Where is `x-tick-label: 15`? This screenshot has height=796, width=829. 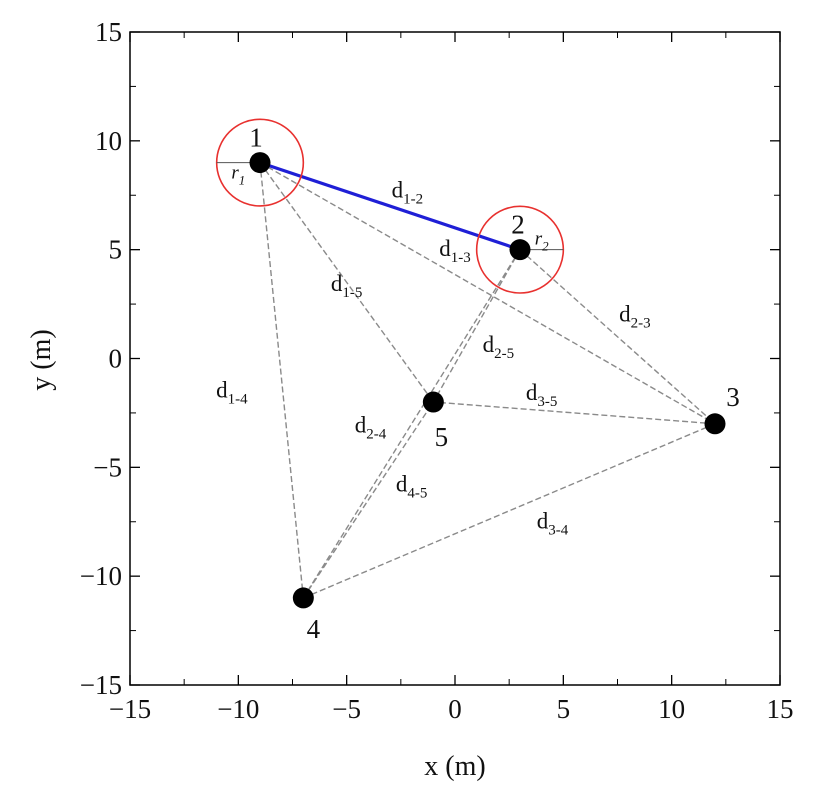
x-tick-label: 15 is located at coordinates (780, 709).